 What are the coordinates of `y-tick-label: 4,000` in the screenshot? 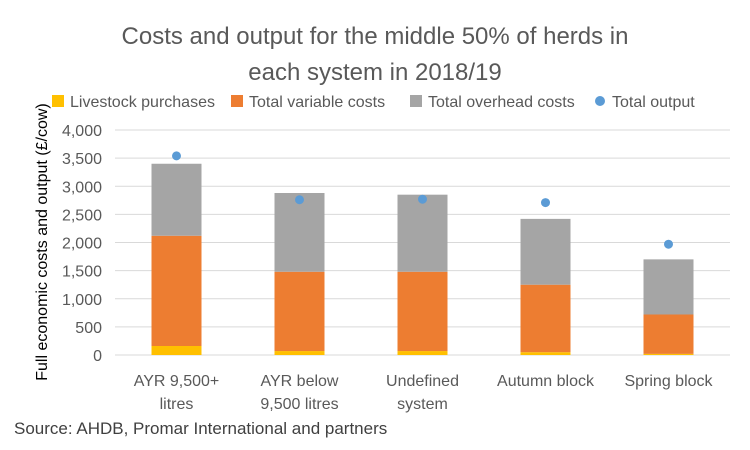 It's located at (82, 131).